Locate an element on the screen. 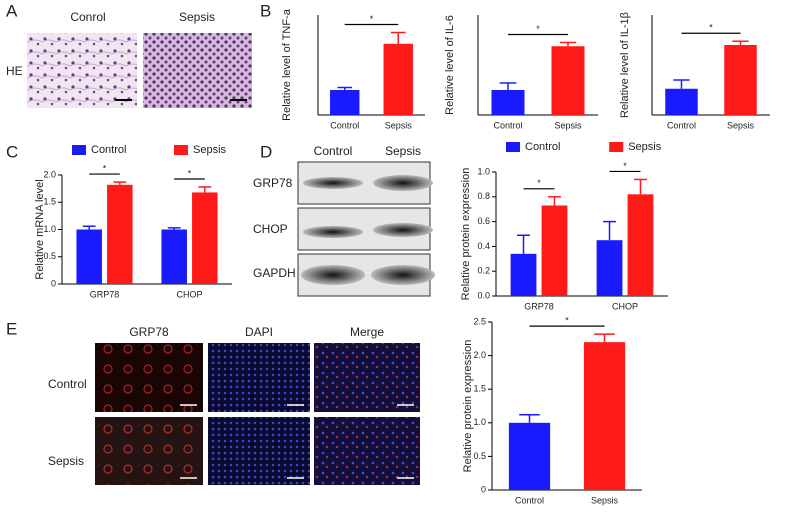 The width and height of the screenshot is (789, 516). y-axis-label: Relative mRNA level is located at coordinates (40, 229).